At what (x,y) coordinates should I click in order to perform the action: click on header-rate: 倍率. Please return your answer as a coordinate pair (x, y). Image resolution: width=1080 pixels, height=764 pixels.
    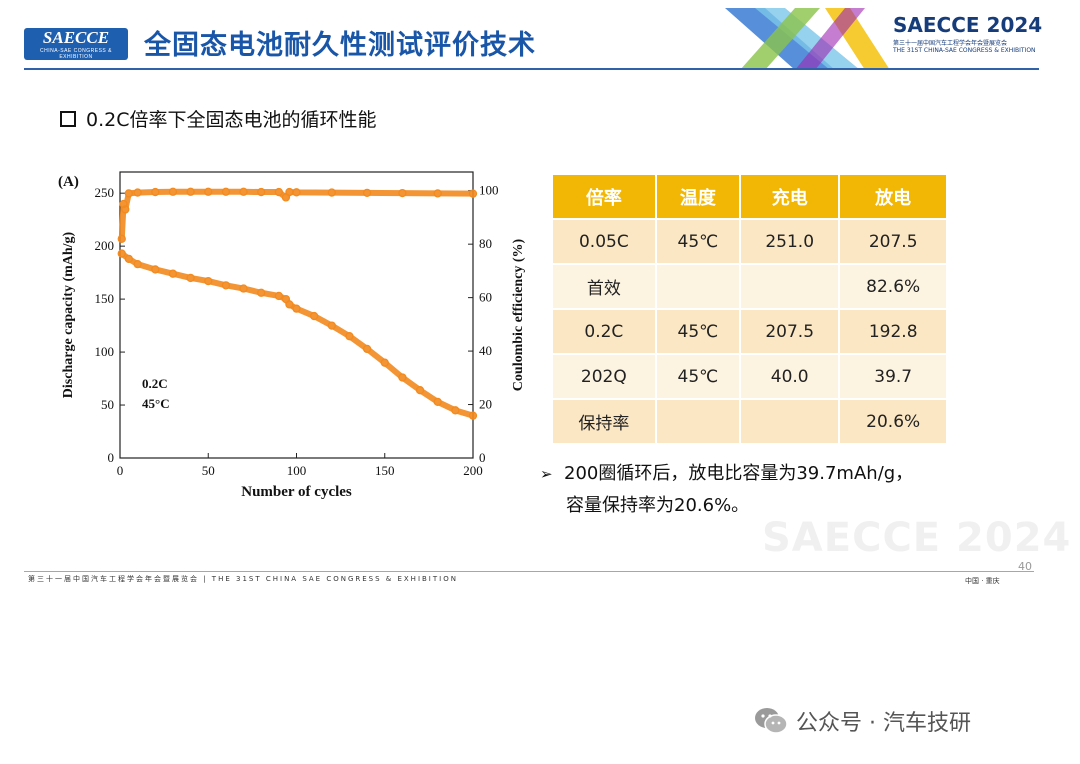
    Looking at the image, I should click on (605, 196).